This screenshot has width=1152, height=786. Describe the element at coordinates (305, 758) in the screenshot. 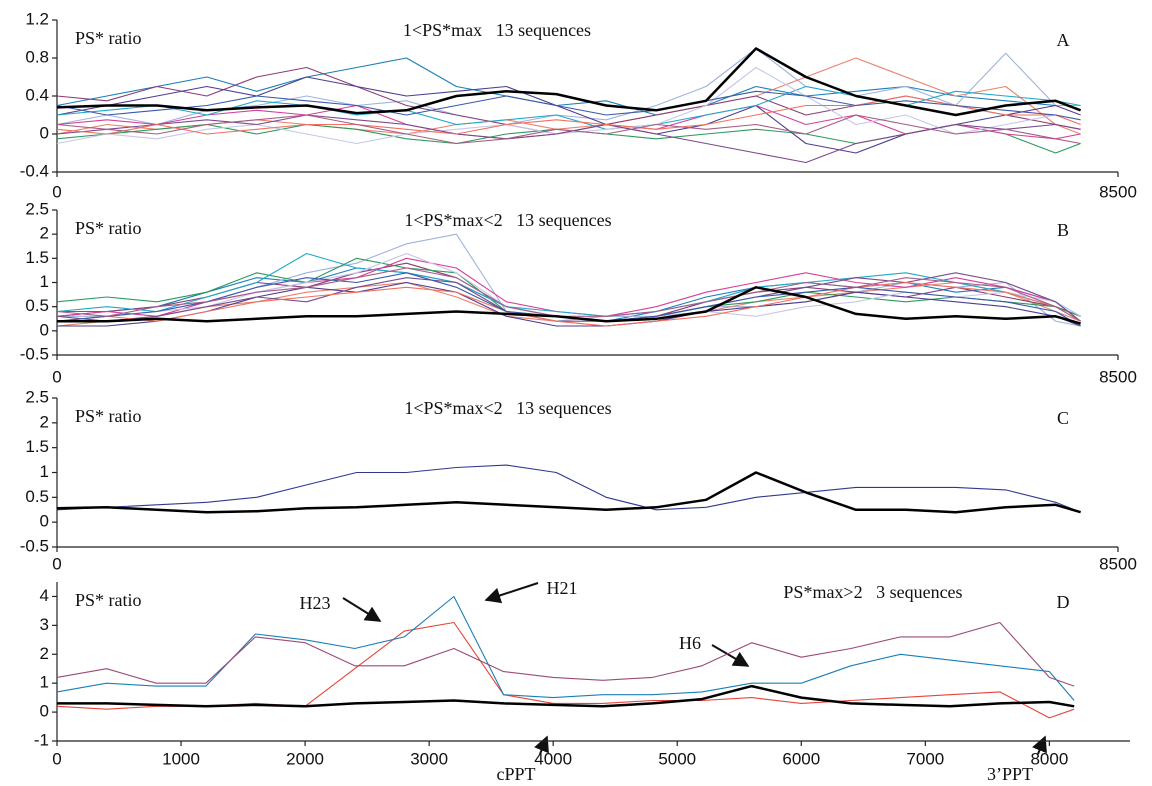

I see `x-tick-label: 2000` at that location.